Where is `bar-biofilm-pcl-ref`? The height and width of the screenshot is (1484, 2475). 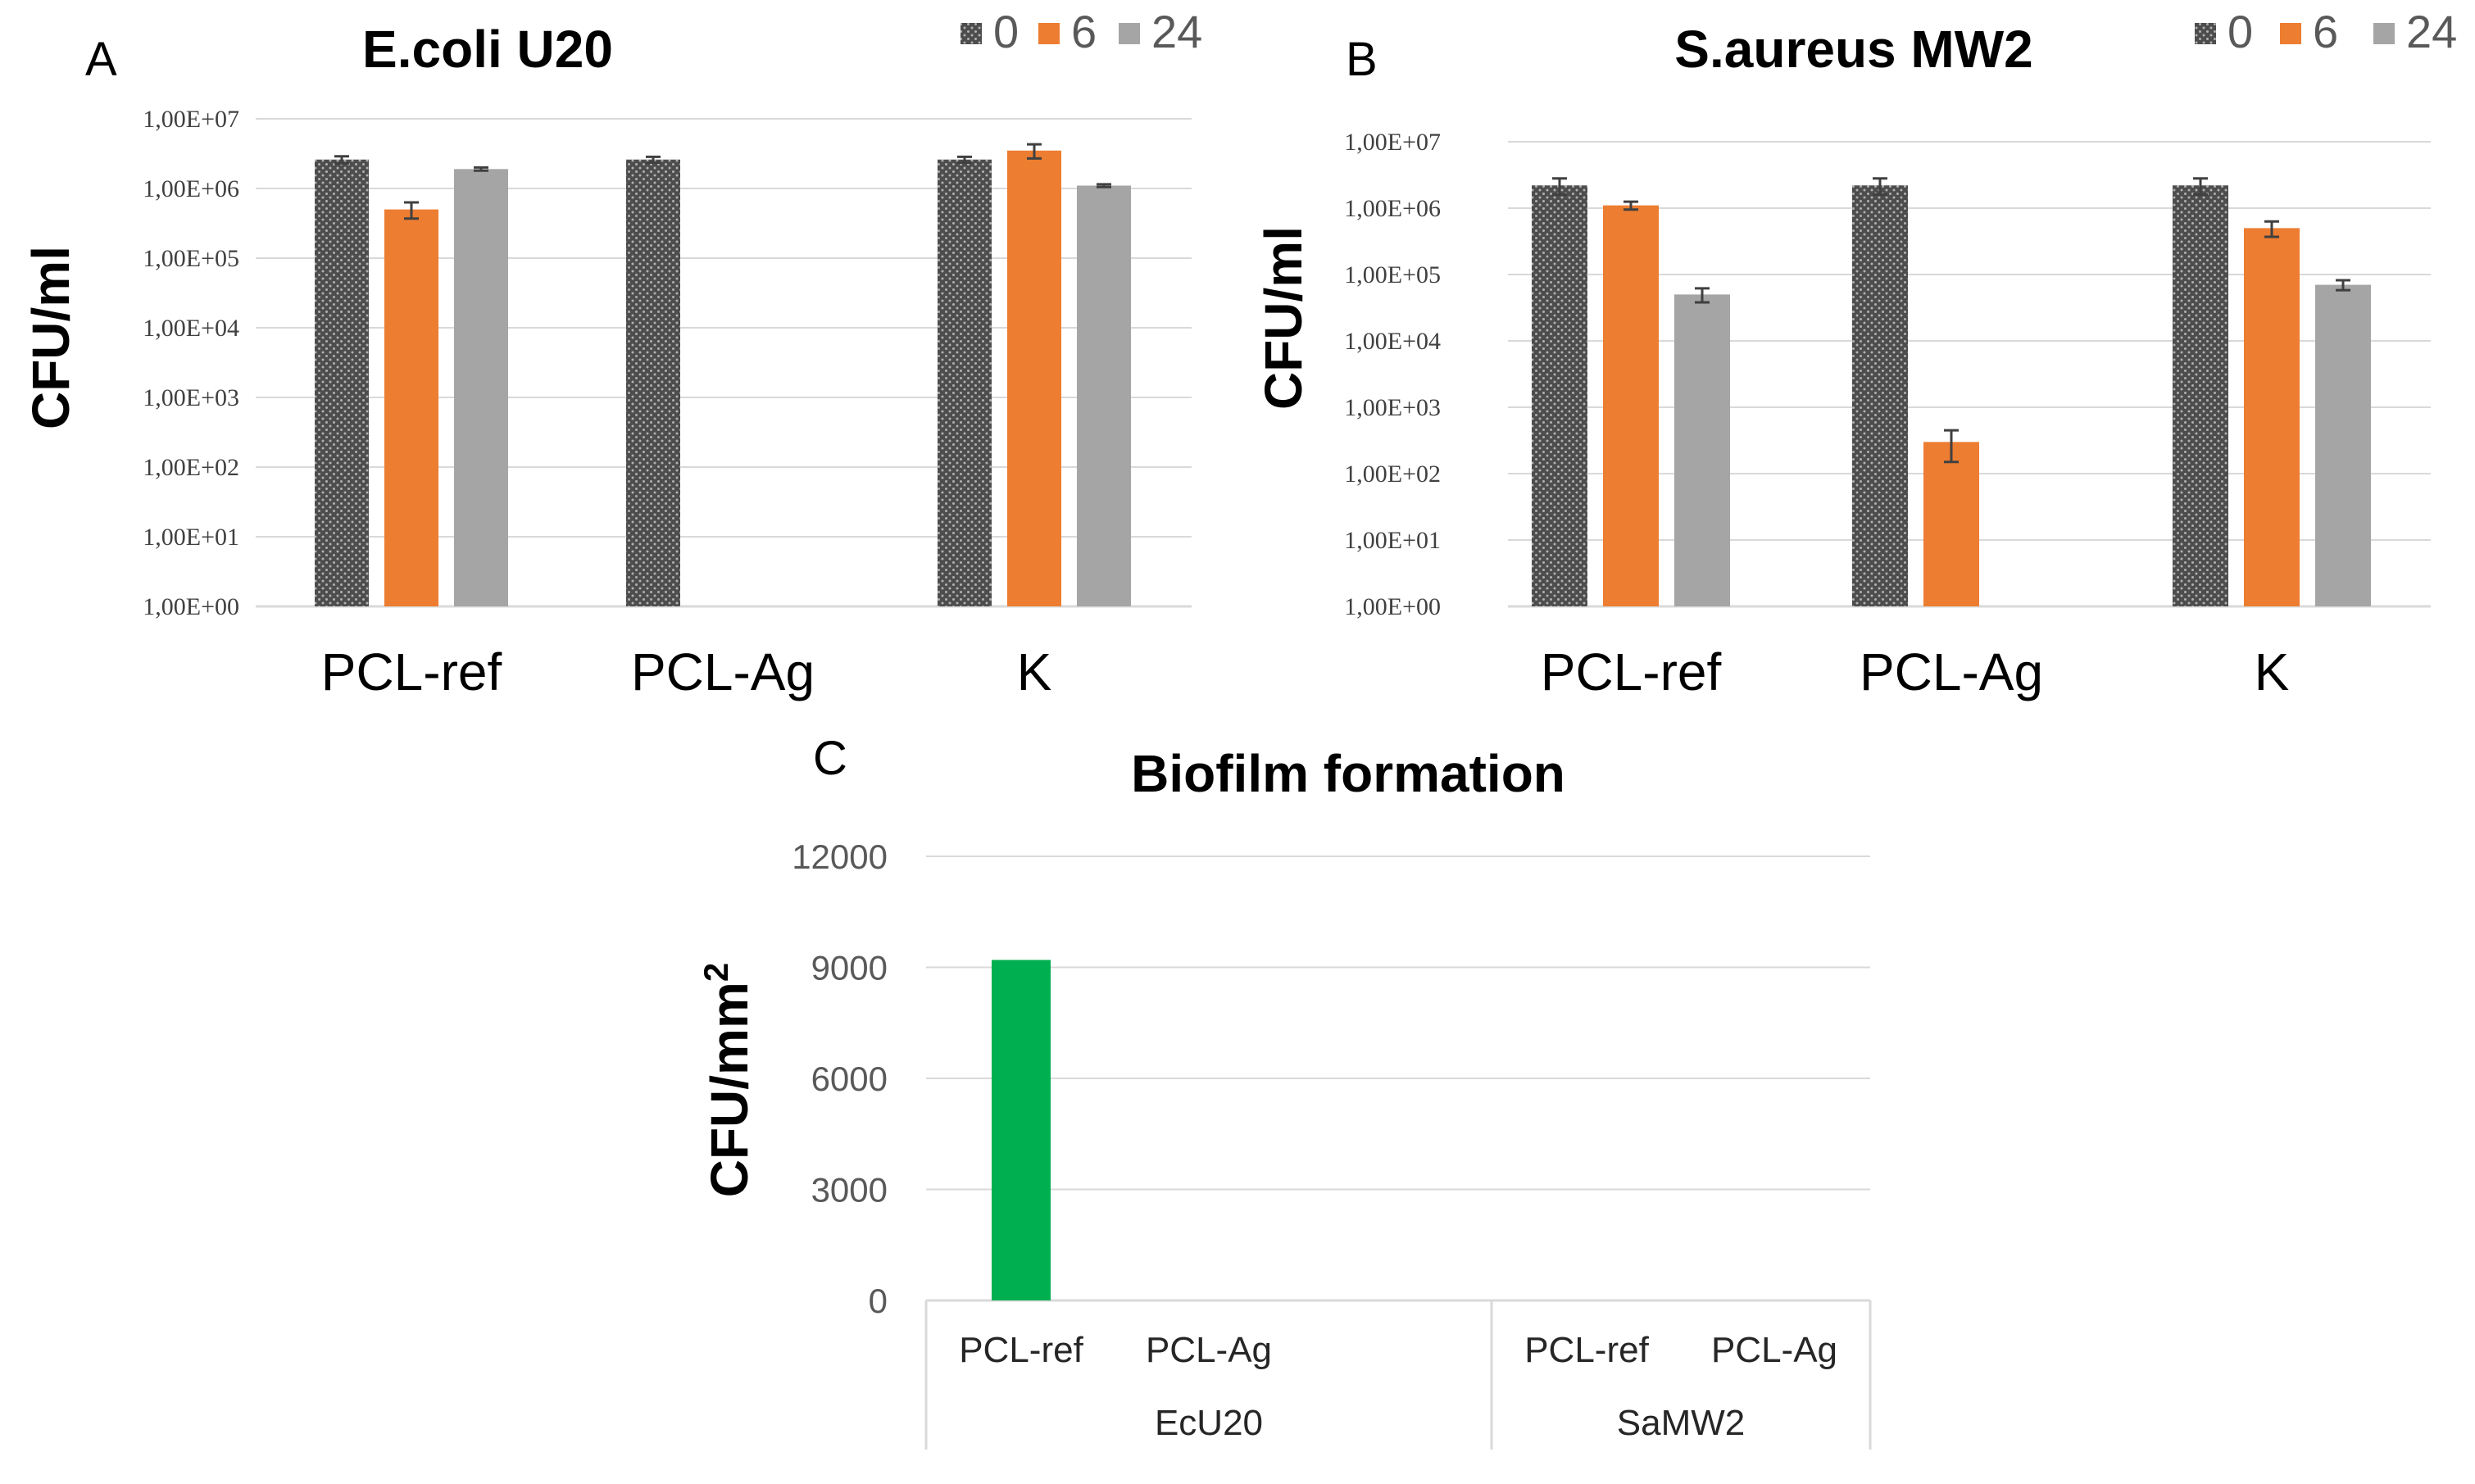
bar-biofilm-pcl-ref is located at coordinates (1022, 1130).